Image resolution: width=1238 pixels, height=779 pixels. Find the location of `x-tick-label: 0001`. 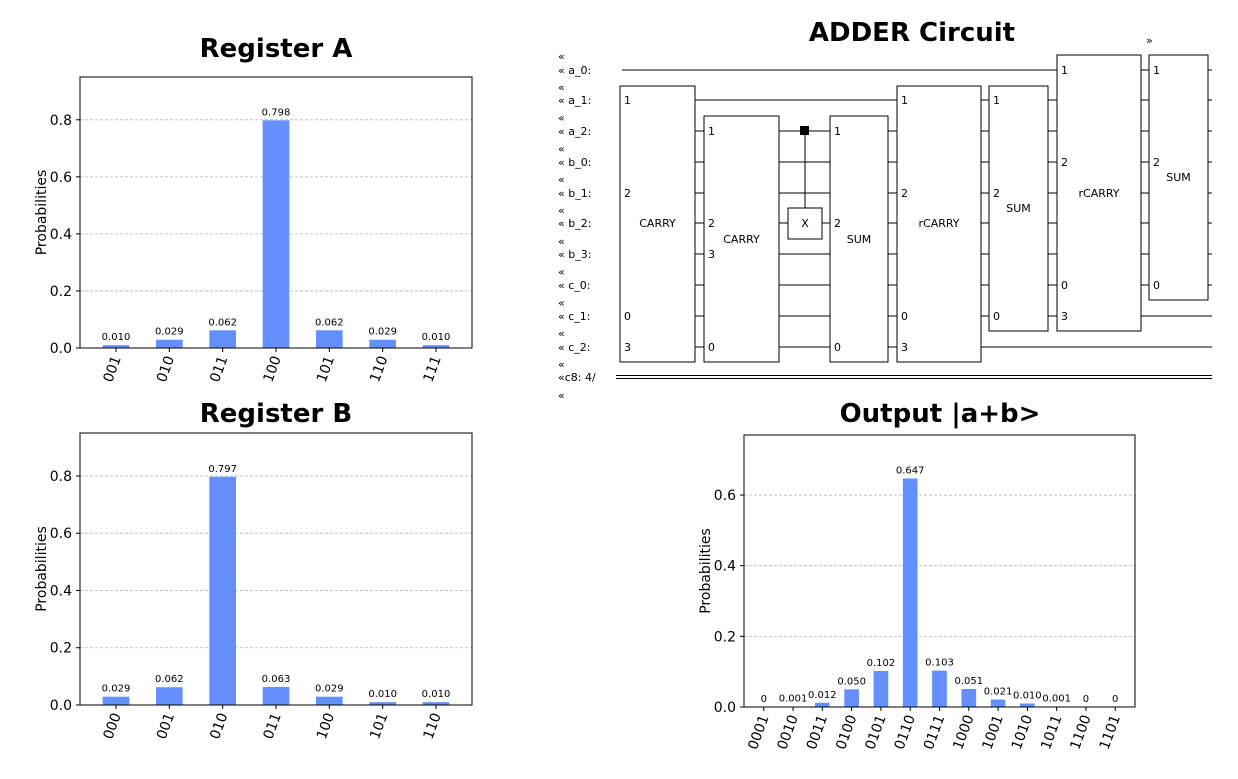

x-tick-label: 0001 is located at coordinates (758, 732).